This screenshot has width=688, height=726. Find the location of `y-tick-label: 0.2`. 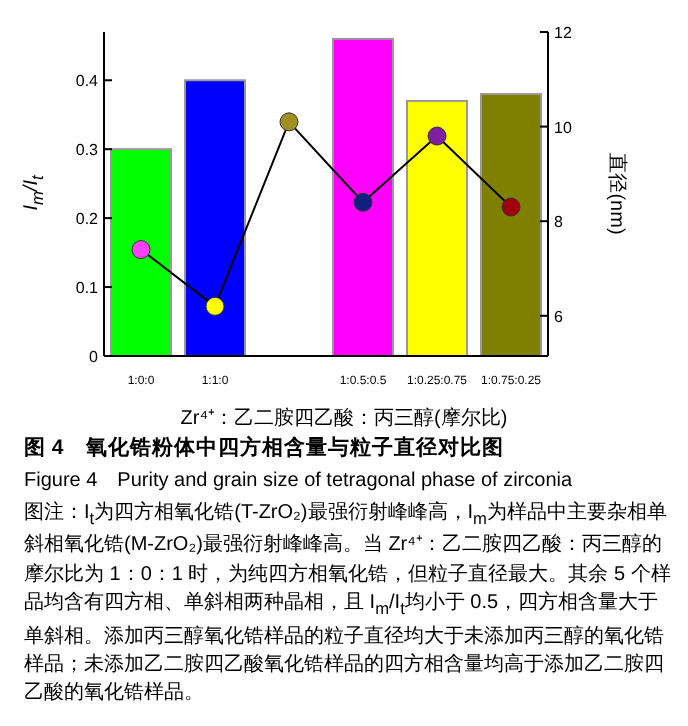

y-tick-label: 0.2 is located at coordinates (87, 219).